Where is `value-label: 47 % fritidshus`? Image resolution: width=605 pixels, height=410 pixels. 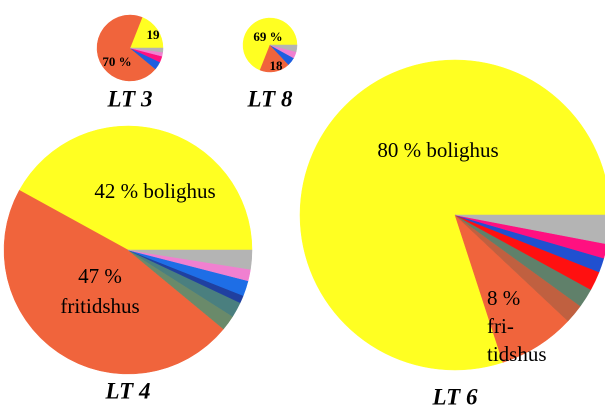 value-label: 47 % fritidshus is located at coordinates (99, 291).